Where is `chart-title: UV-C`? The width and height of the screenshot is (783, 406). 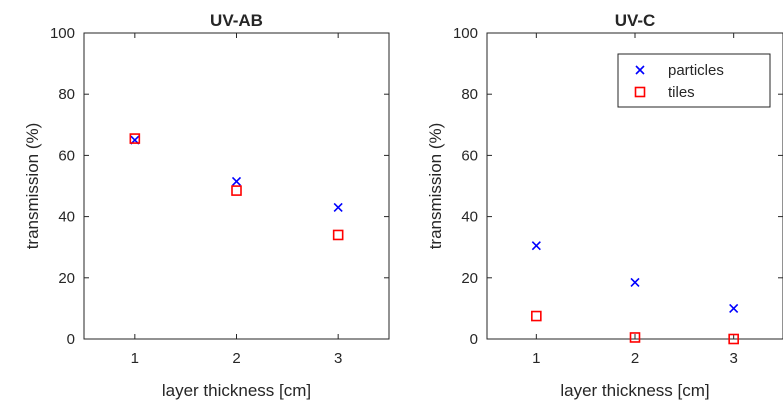 chart-title: UV-C is located at coordinates (635, 20).